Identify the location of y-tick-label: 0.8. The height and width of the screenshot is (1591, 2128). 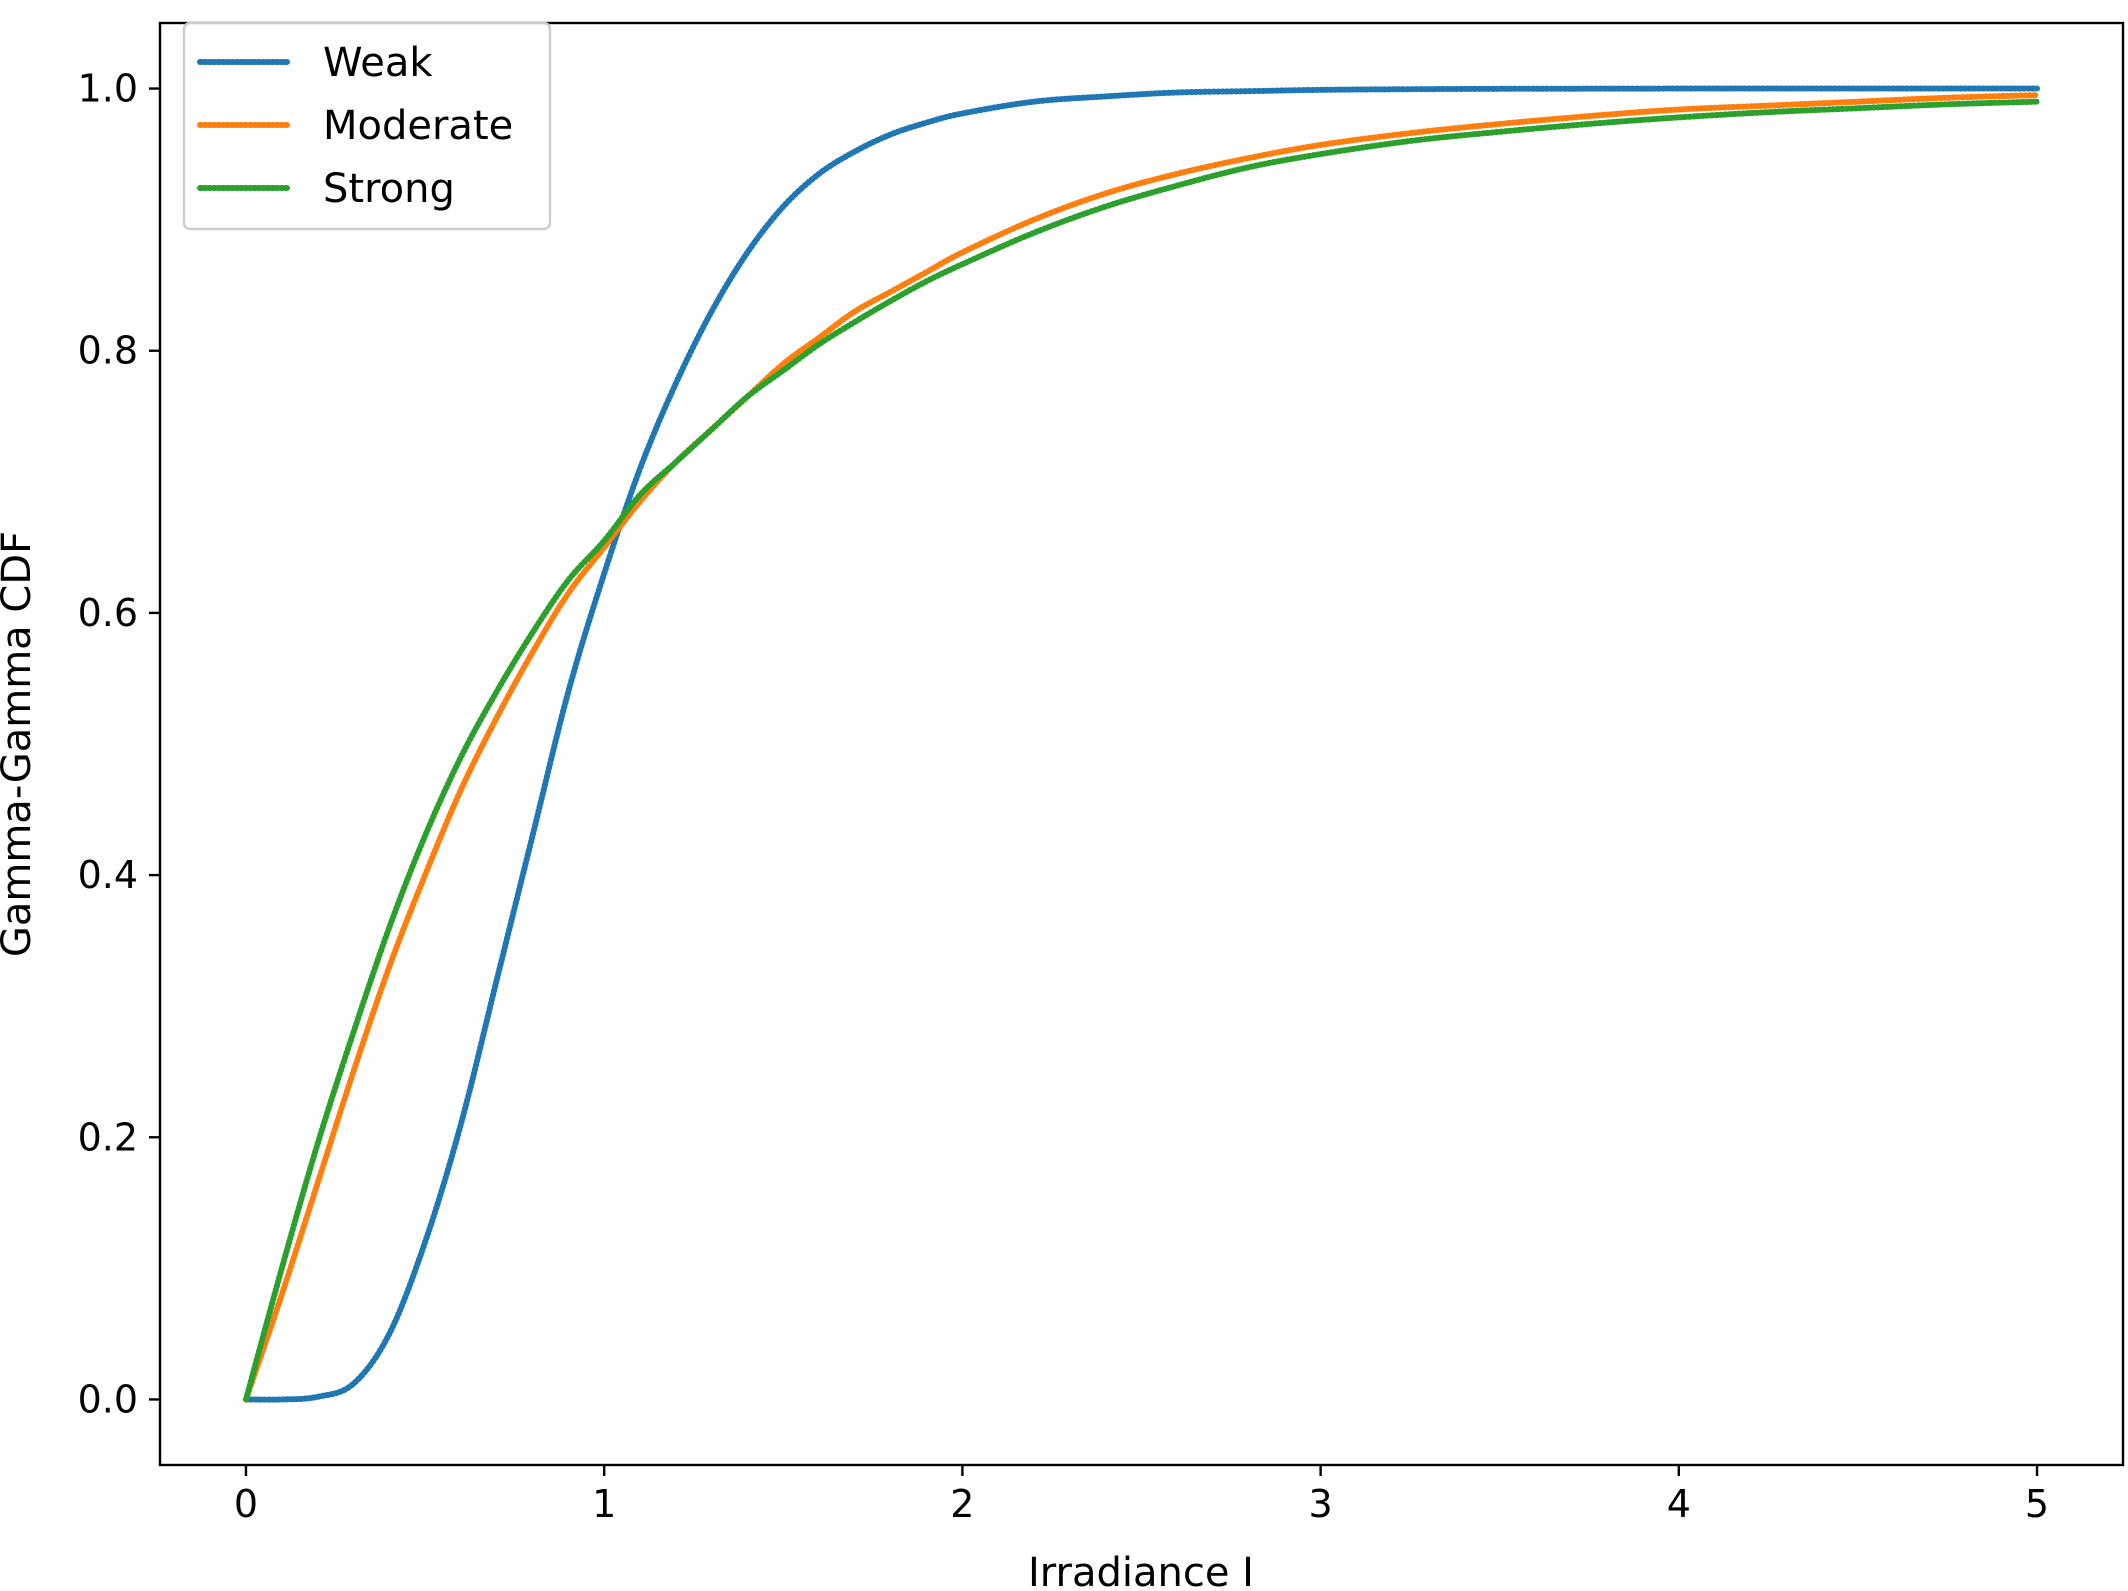
(108, 351).